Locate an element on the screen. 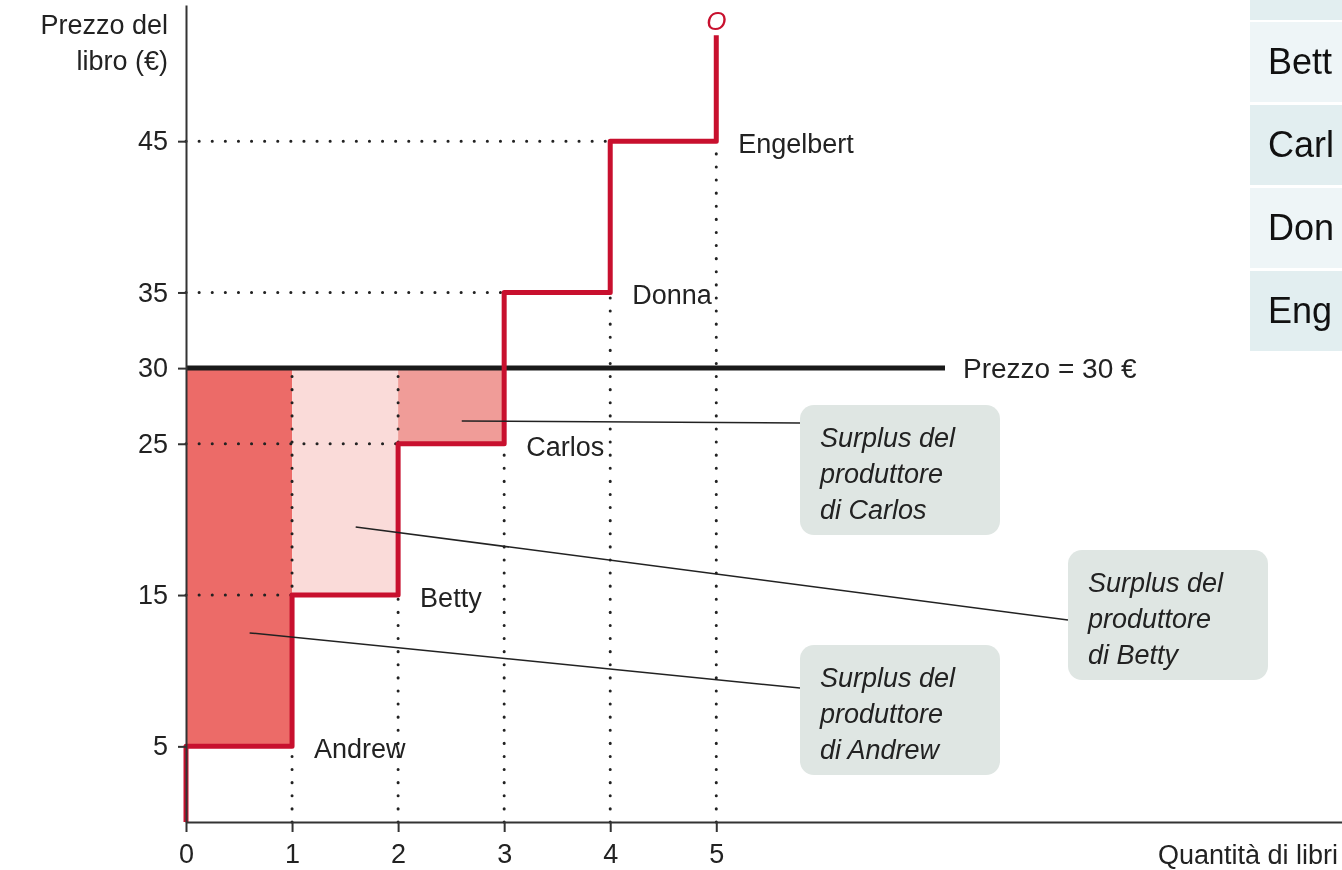 This screenshot has height=870, width=1342. annotation: Carlos is located at coordinates (565, 446).